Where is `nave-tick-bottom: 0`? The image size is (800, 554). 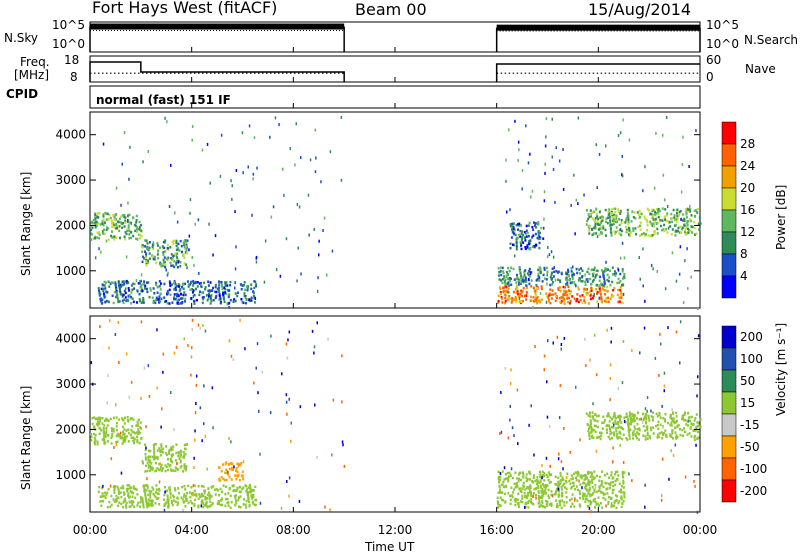
nave-tick-bottom: 0 is located at coordinates (710, 77).